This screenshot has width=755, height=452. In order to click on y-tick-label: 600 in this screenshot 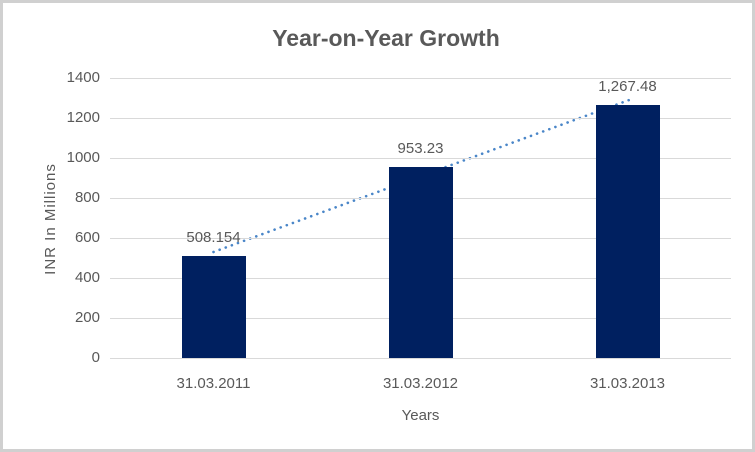, I will do `click(87, 237)`.